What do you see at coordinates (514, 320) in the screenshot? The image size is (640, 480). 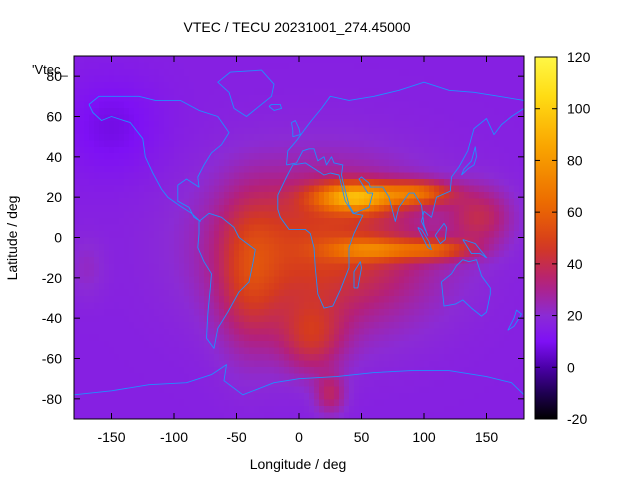 I see `new-zealand-outline` at bounding box center [514, 320].